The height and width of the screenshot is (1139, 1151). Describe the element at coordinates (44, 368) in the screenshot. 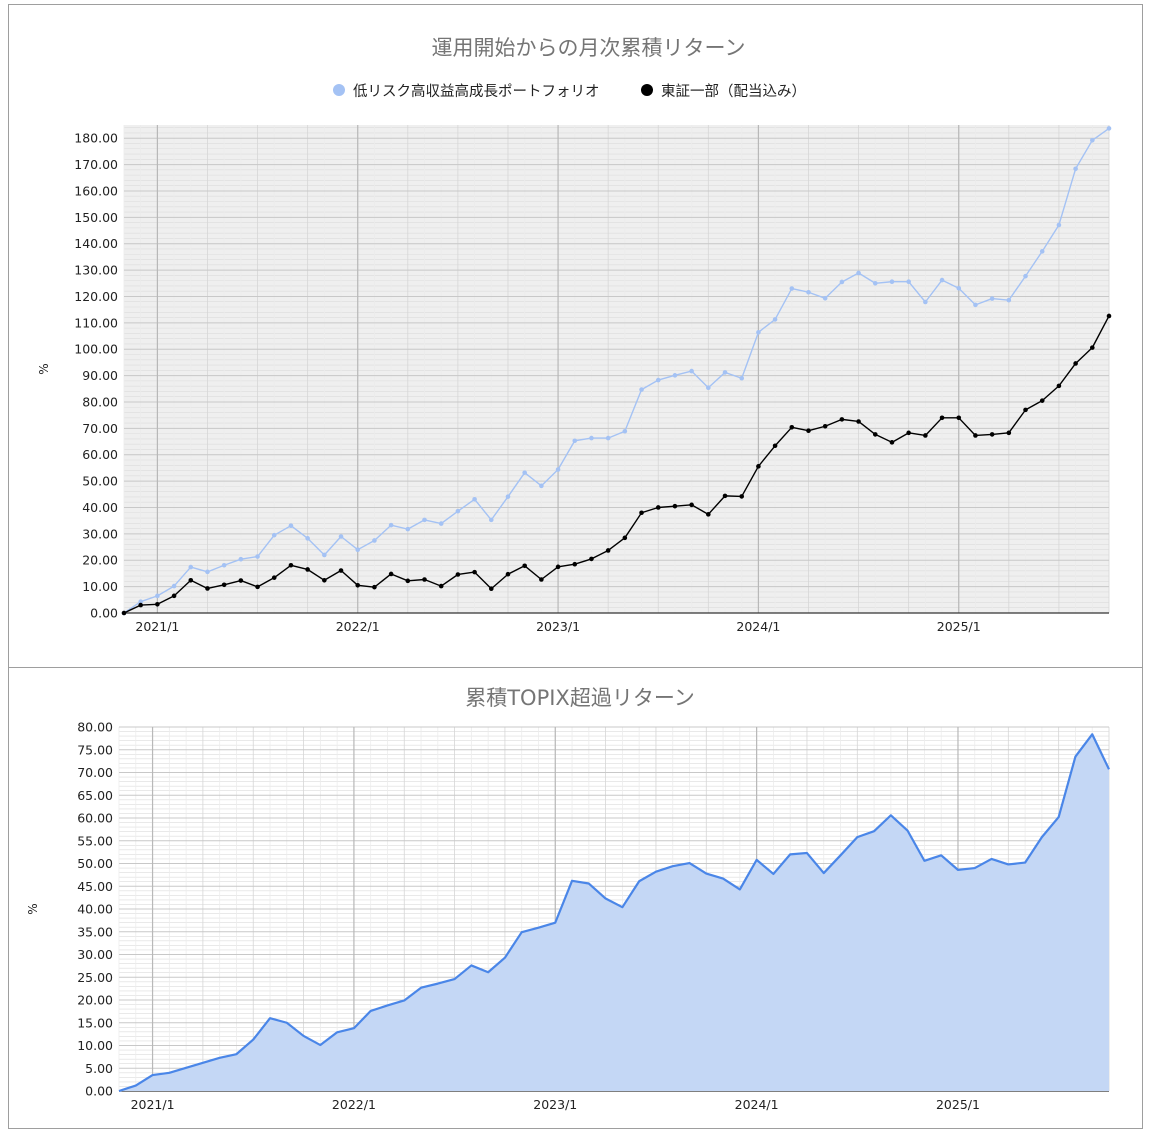

I see `y-axis-label: %` at that location.